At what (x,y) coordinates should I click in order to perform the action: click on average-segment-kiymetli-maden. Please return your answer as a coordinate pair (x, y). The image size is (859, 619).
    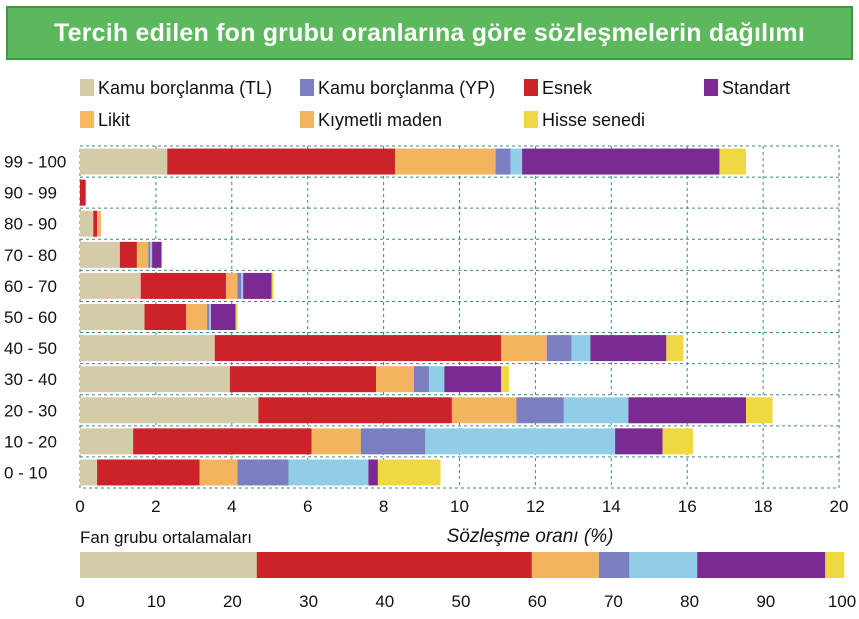
    Looking at the image, I should click on (565, 565).